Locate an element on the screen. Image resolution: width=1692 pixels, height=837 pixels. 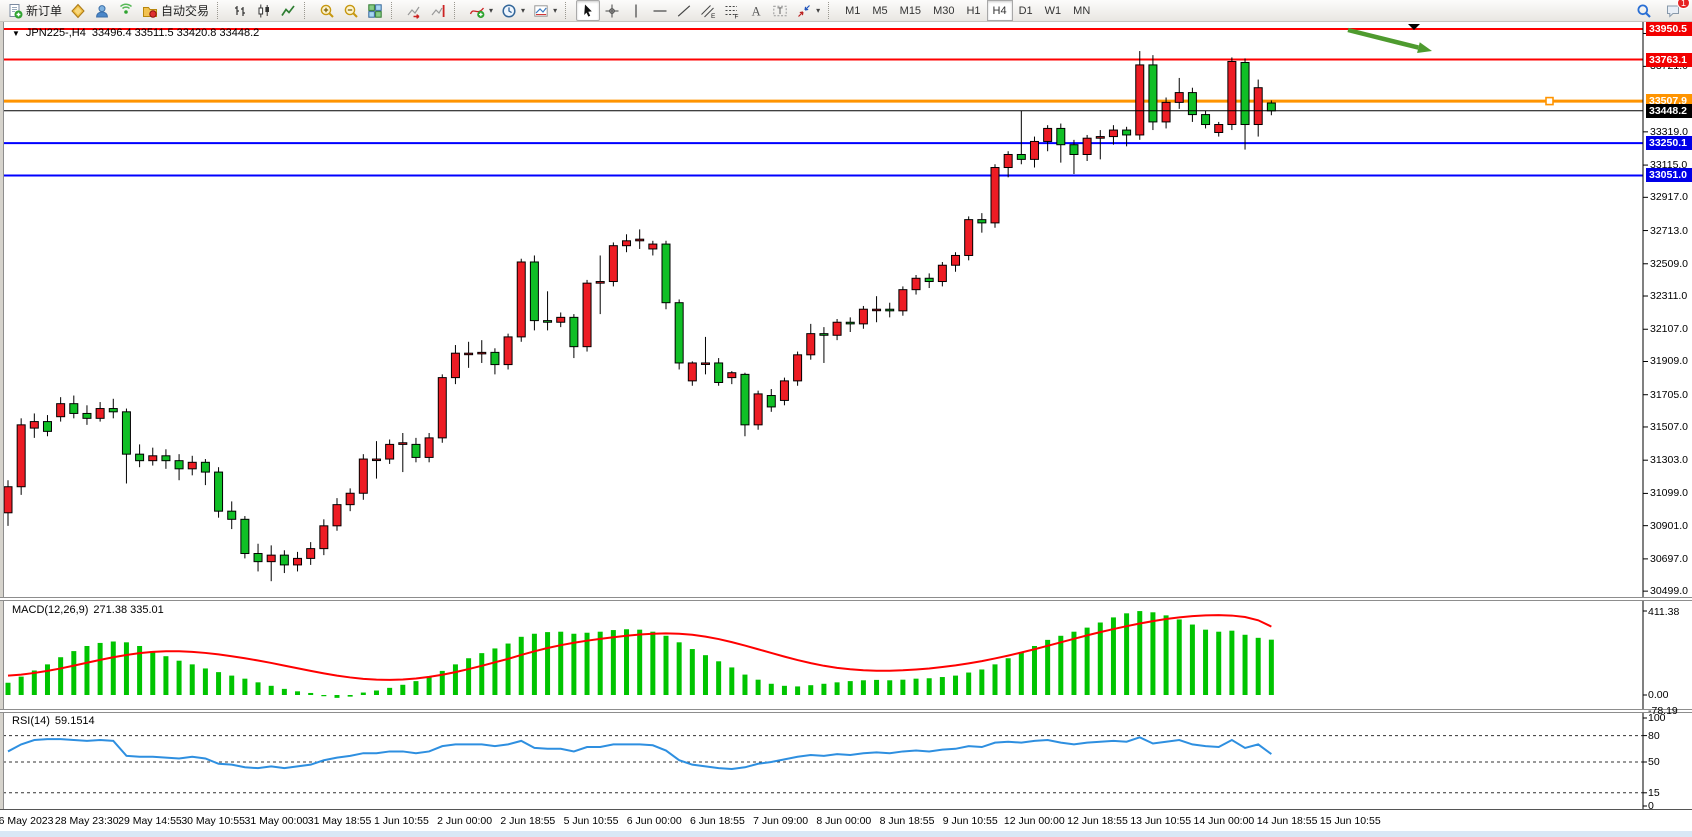
tf-h4: H4 is located at coordinates (999, 10).